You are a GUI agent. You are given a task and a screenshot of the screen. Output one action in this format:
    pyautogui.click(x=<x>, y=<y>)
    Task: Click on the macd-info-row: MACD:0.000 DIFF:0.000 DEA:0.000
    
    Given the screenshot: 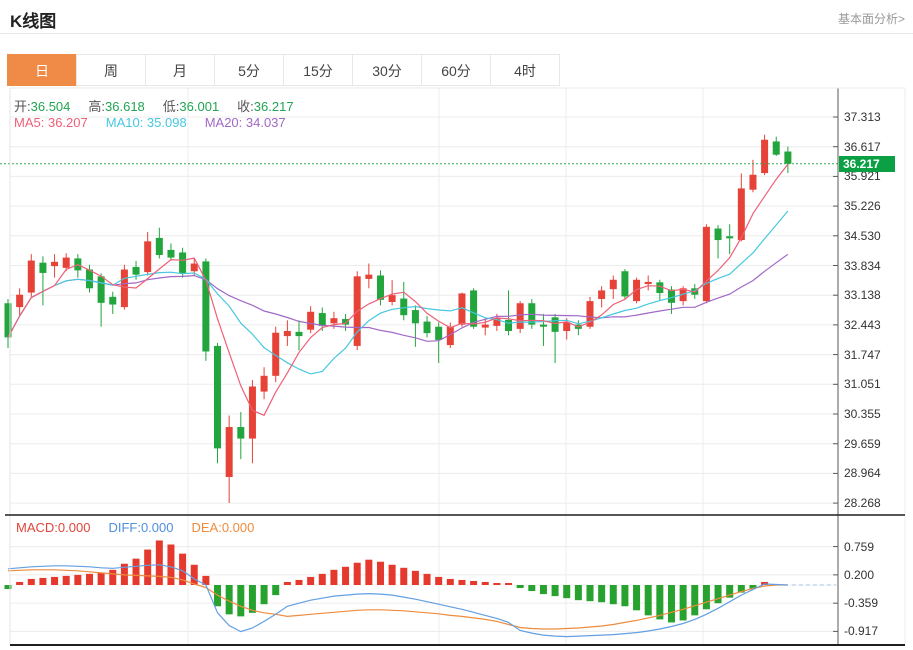 What is the action you would take?
    pyautogui.click(x=144, y=527)
    